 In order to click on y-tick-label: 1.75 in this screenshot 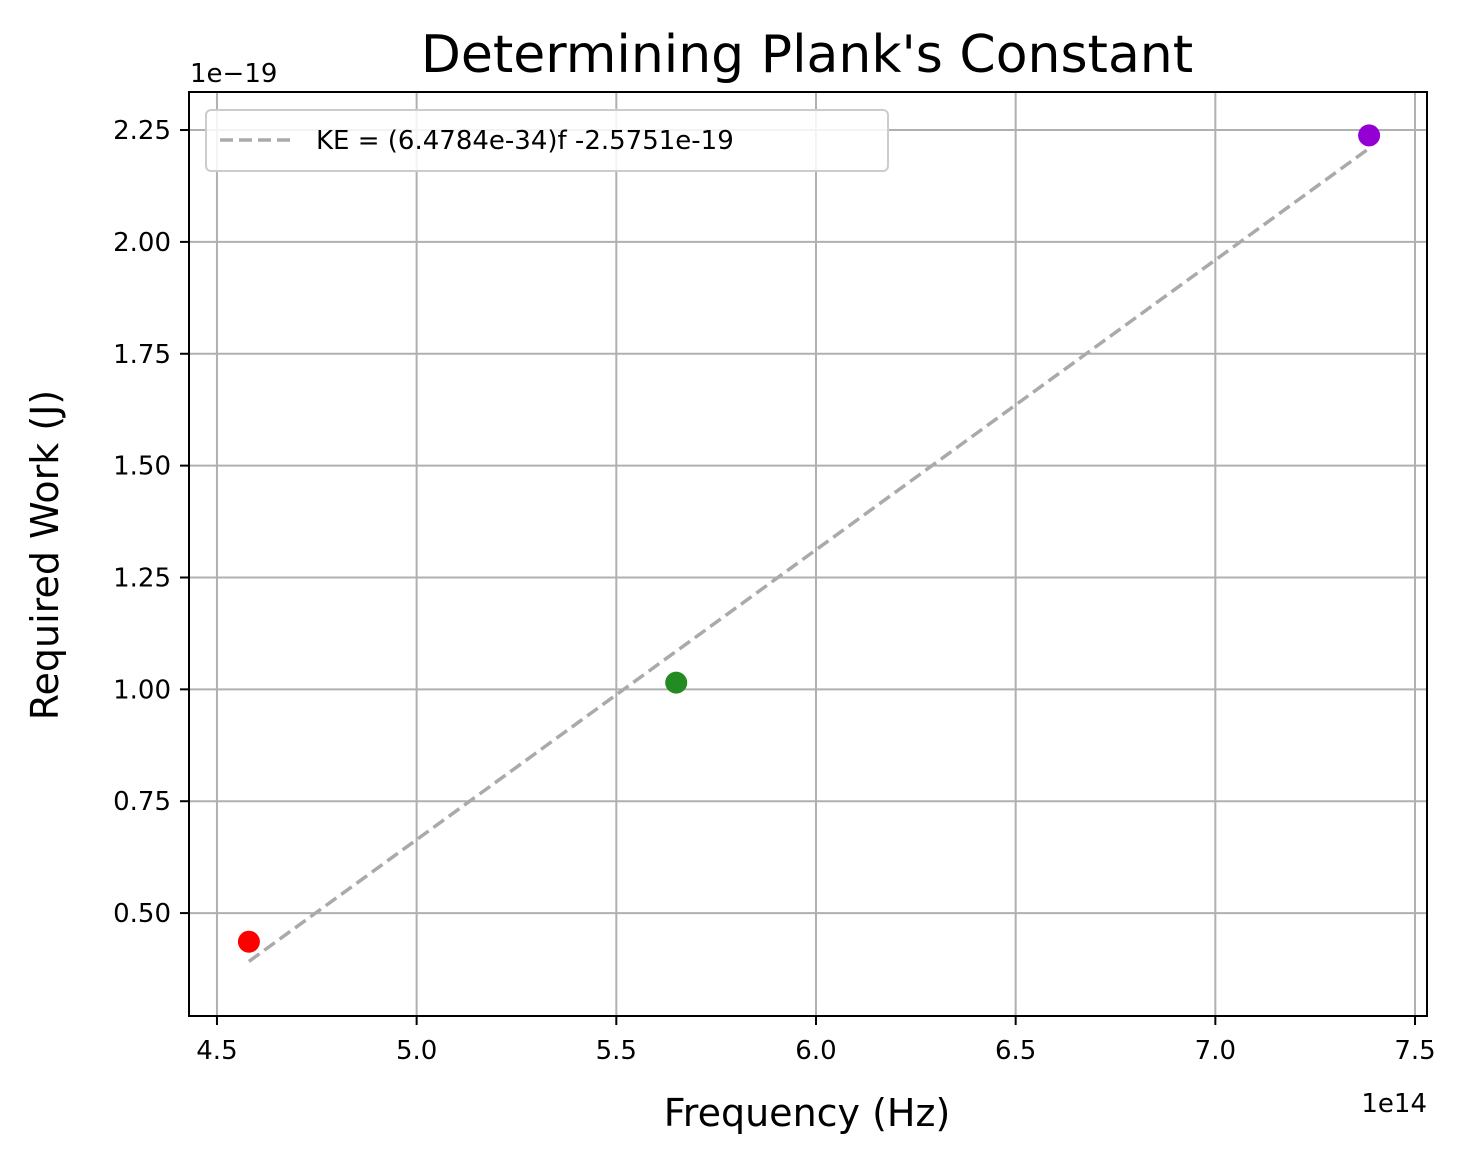, I will do `click(142, 355)`.